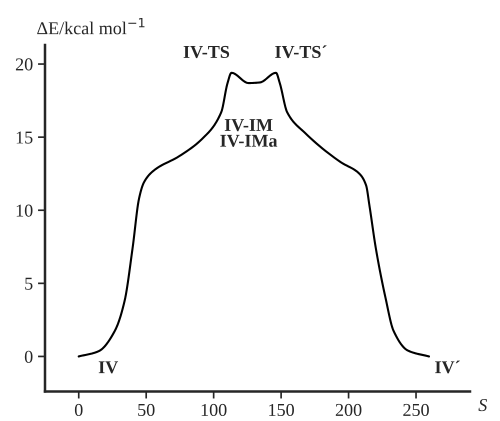 Image resolution: width=500 pixels, height=421 pixels. What do you see at coordinates (24, 137) in the screenshot?
I see `y-tick-label: 15` at bounding box center [24, 137].